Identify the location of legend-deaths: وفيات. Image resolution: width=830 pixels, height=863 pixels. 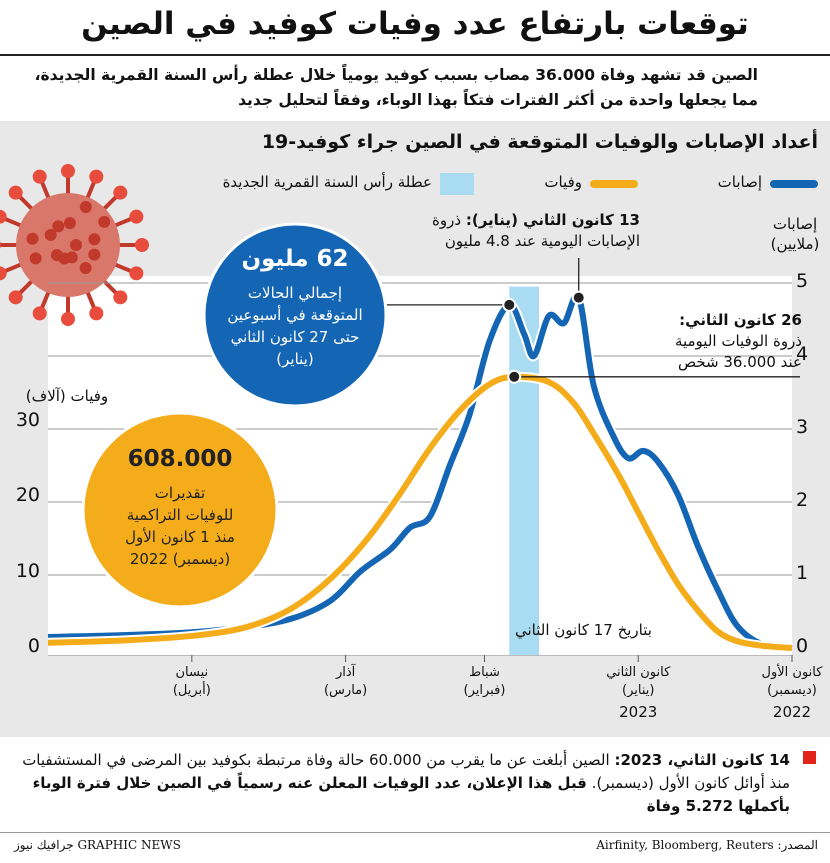
(563, 182).